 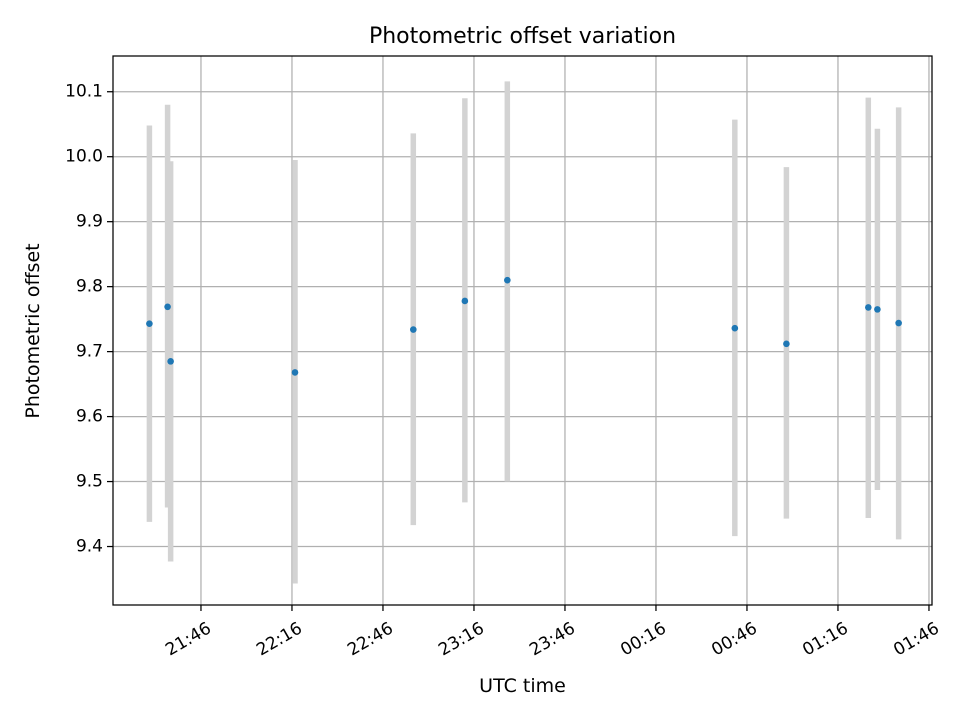 I want to click on y-tick-label: 9.8, so click(x=89, y=287).